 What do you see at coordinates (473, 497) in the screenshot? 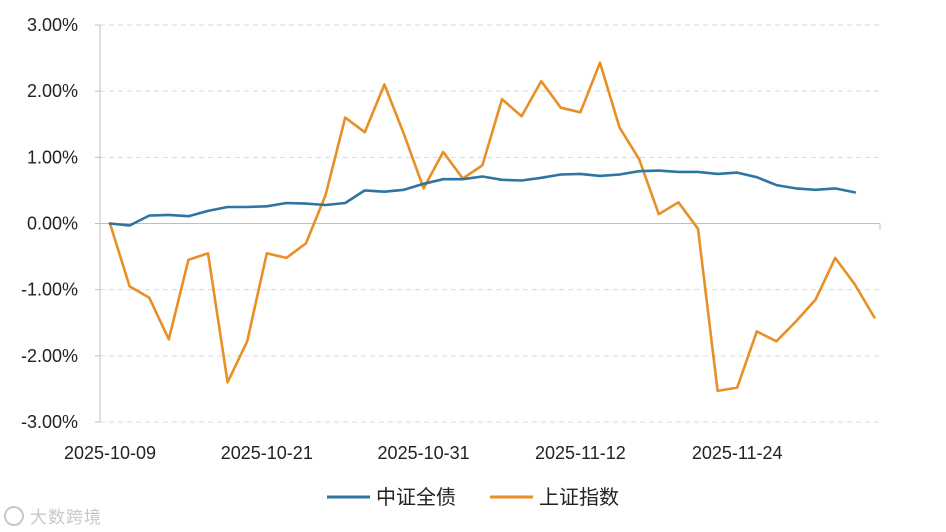
I see `legend: 中证全债 上证指数` at bounding box center [473, 497].